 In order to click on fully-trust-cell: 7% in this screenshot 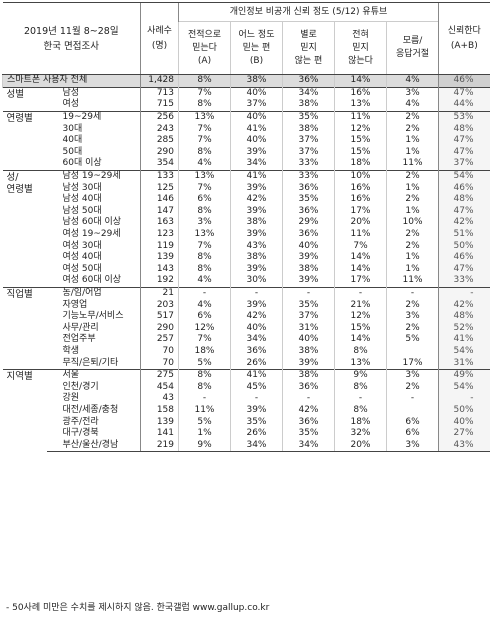, I will do `click(204, 129)`.